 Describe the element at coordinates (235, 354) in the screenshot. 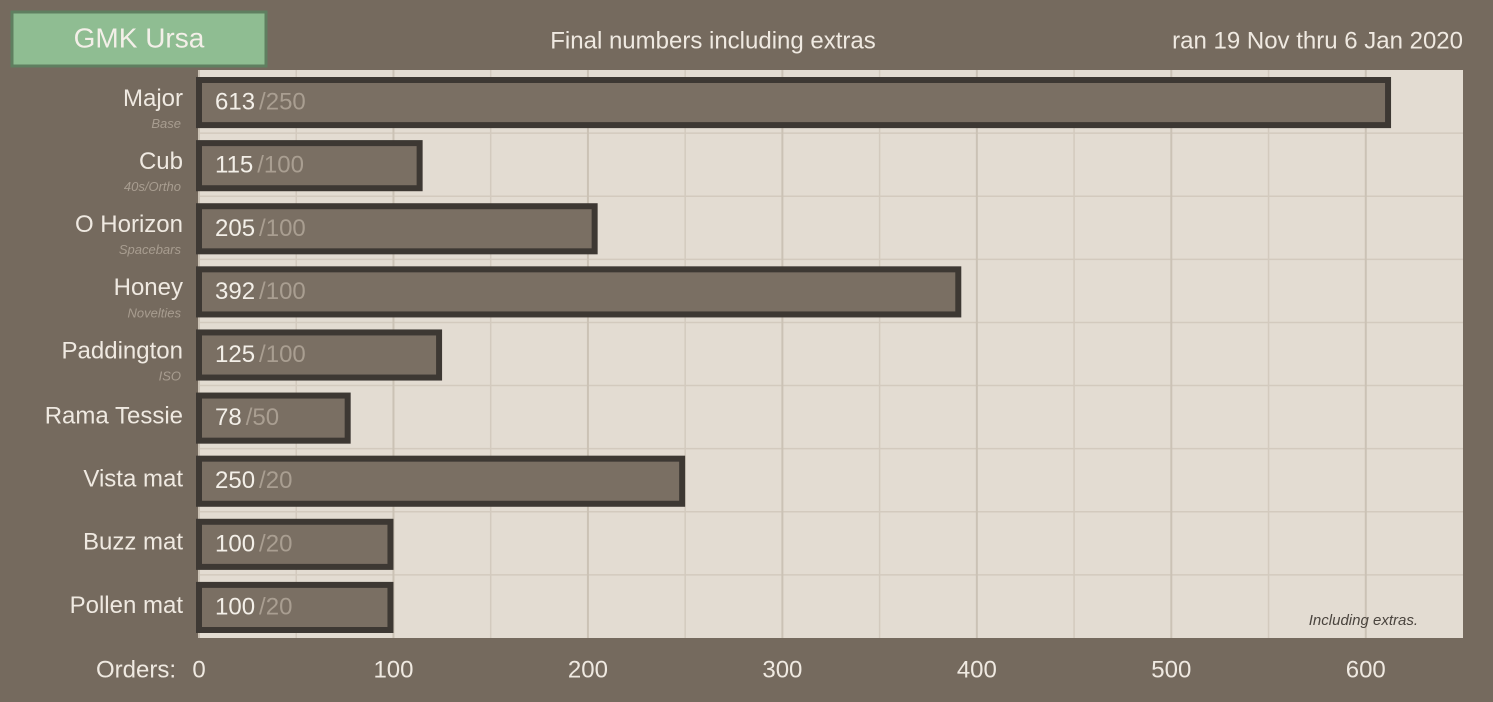

I see `value-label: 125` at that location.